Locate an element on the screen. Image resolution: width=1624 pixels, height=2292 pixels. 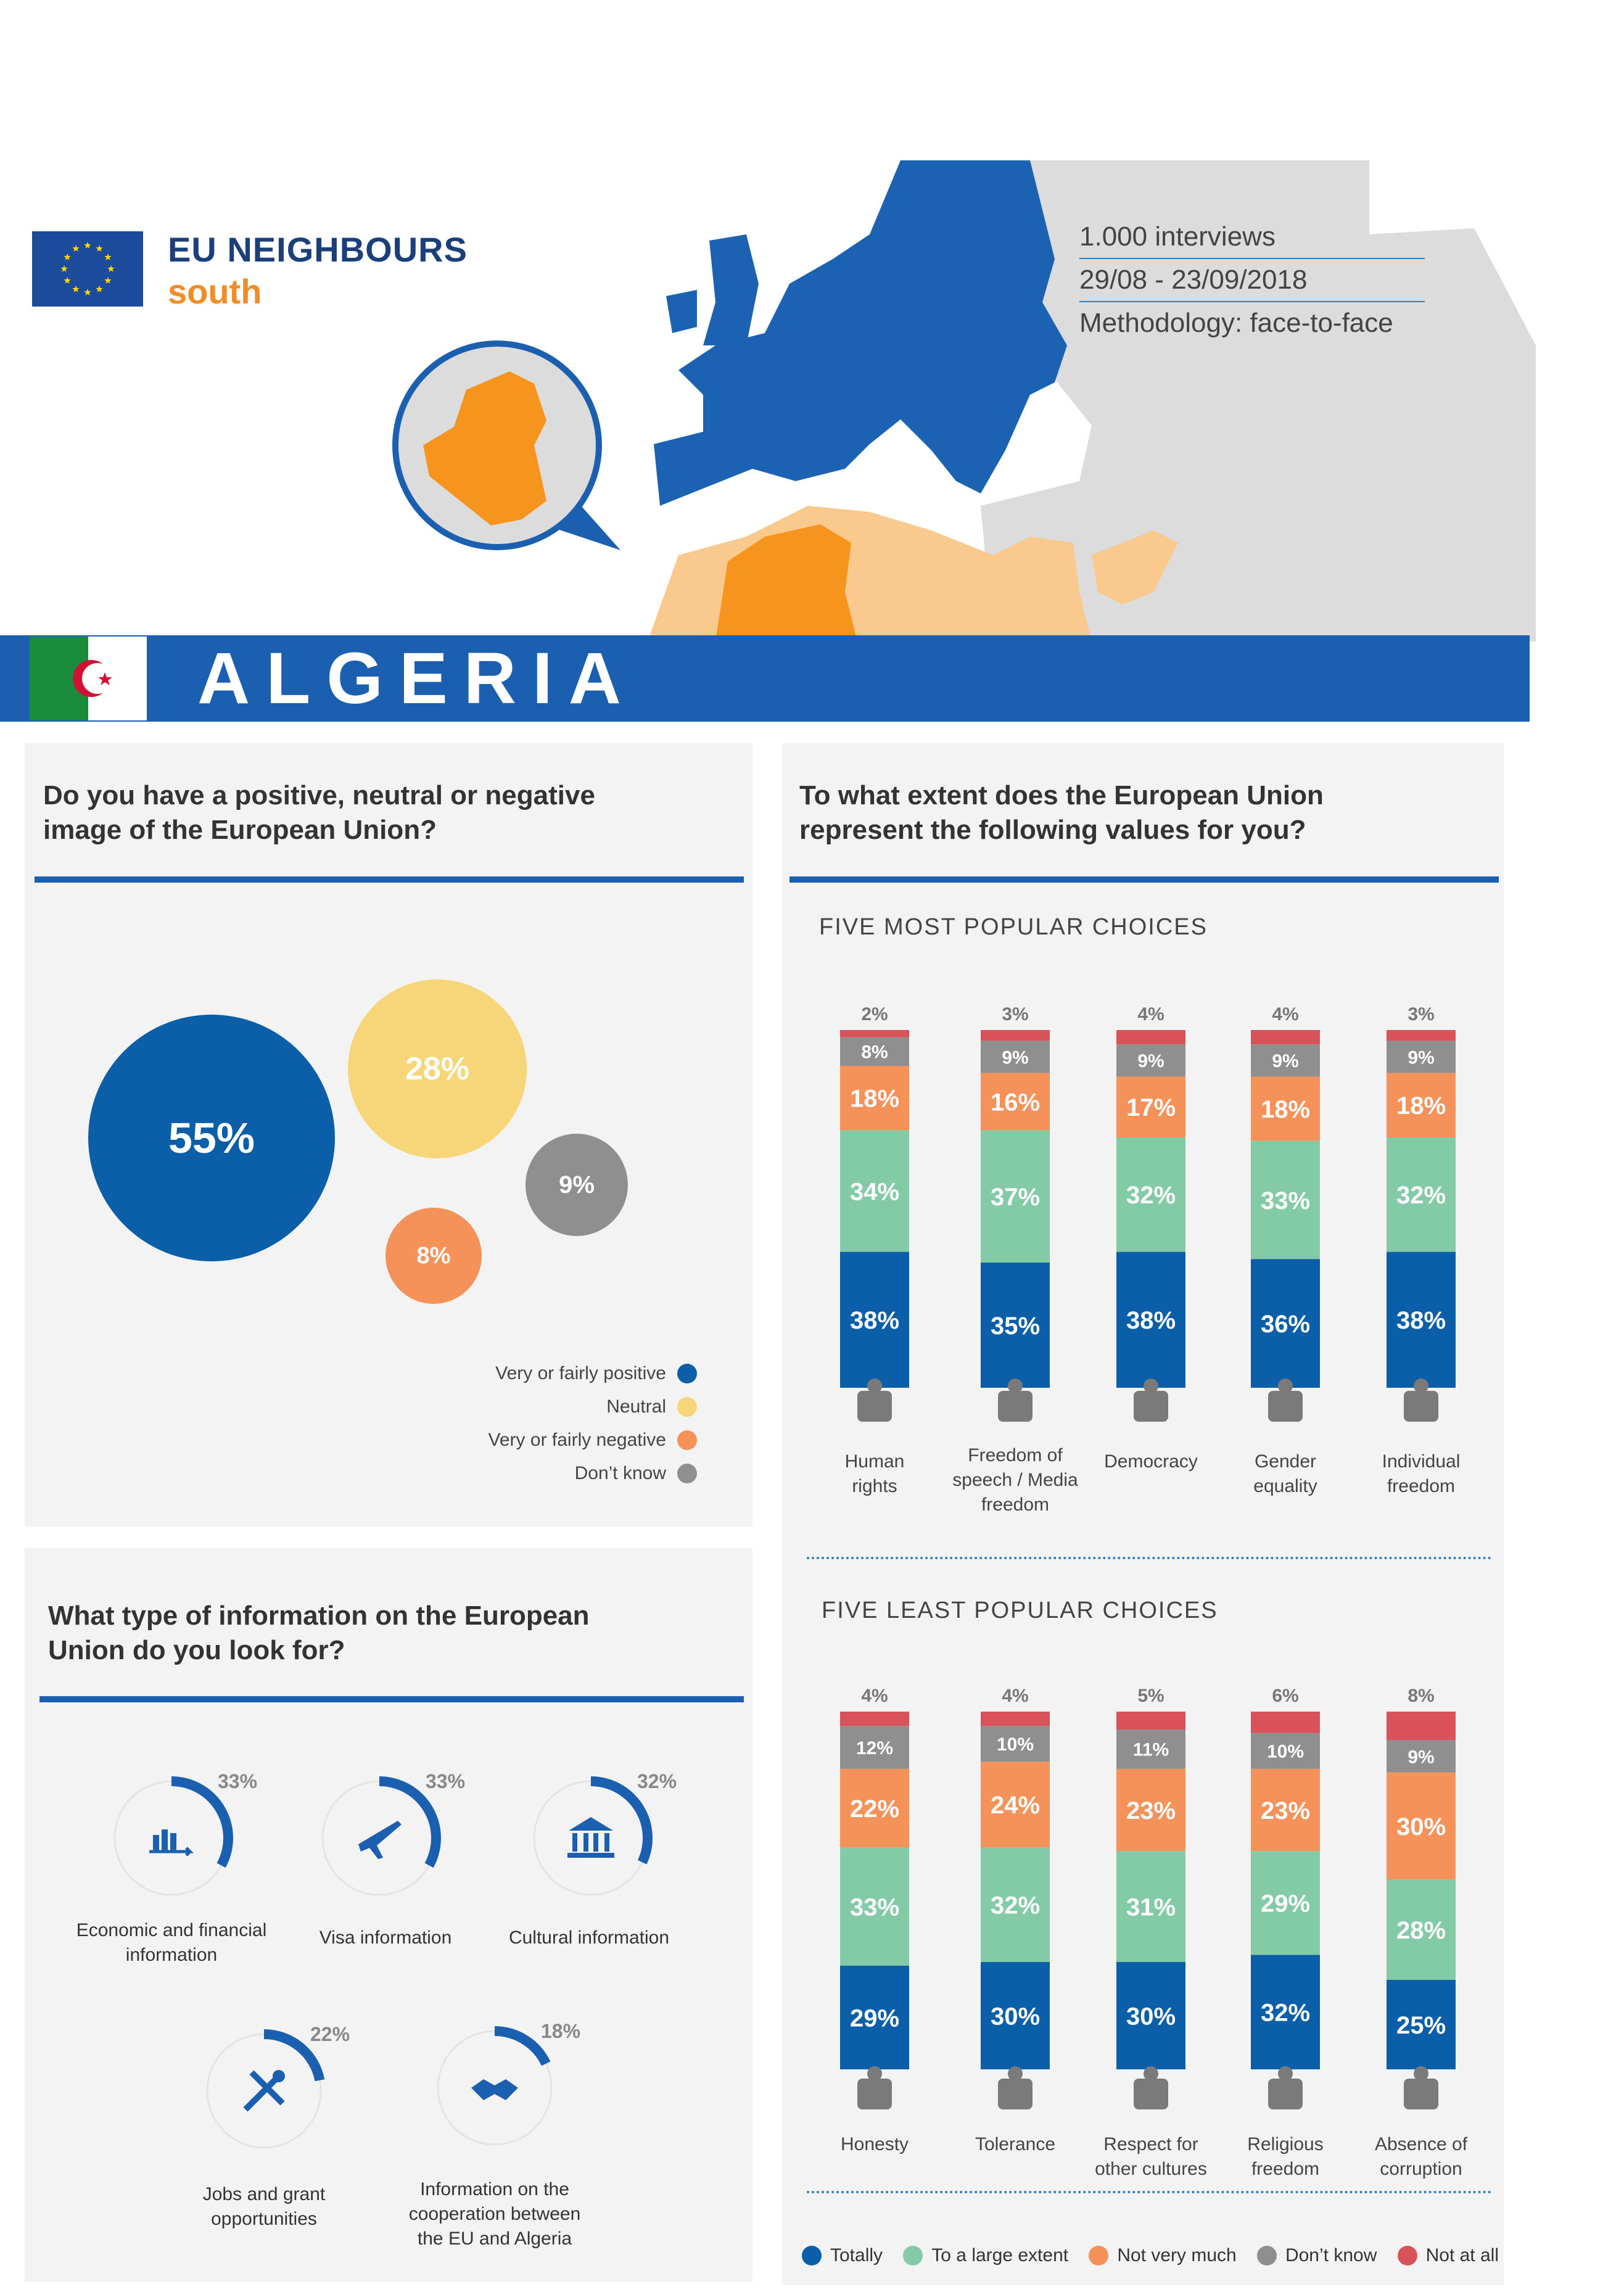
most-bar-1-label-2: 34% is located at coordinates (874, 1191).